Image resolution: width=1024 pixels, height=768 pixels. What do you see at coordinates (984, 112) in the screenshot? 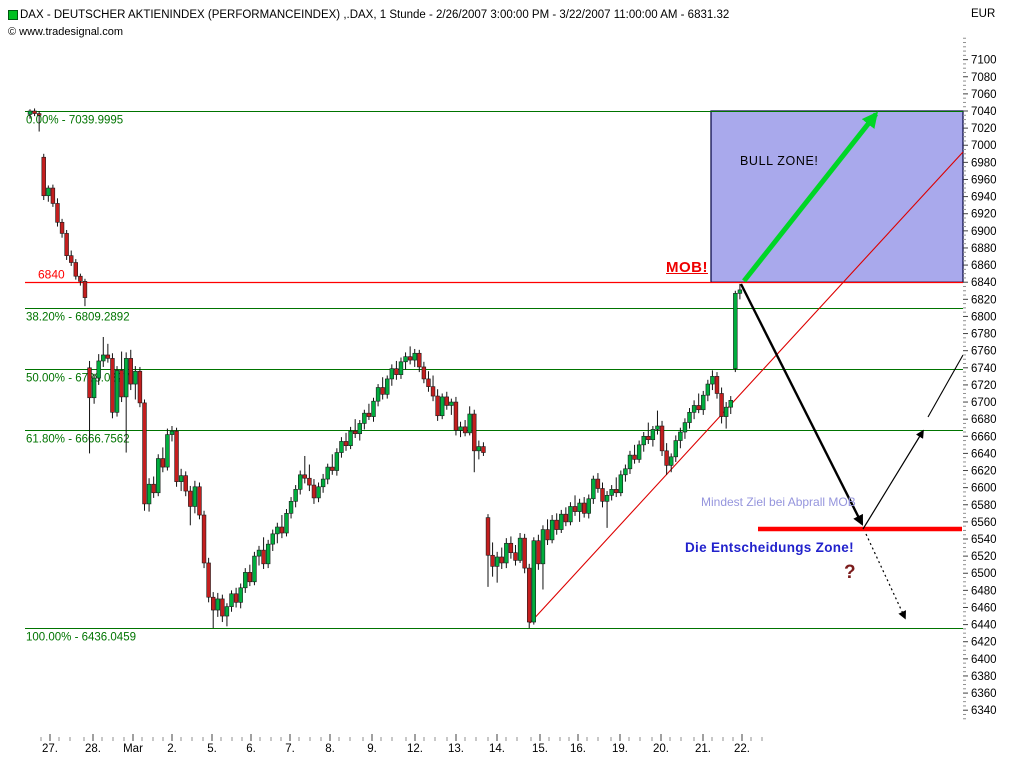
I see `svg-text: 7040` at bounding box center [984, 112].